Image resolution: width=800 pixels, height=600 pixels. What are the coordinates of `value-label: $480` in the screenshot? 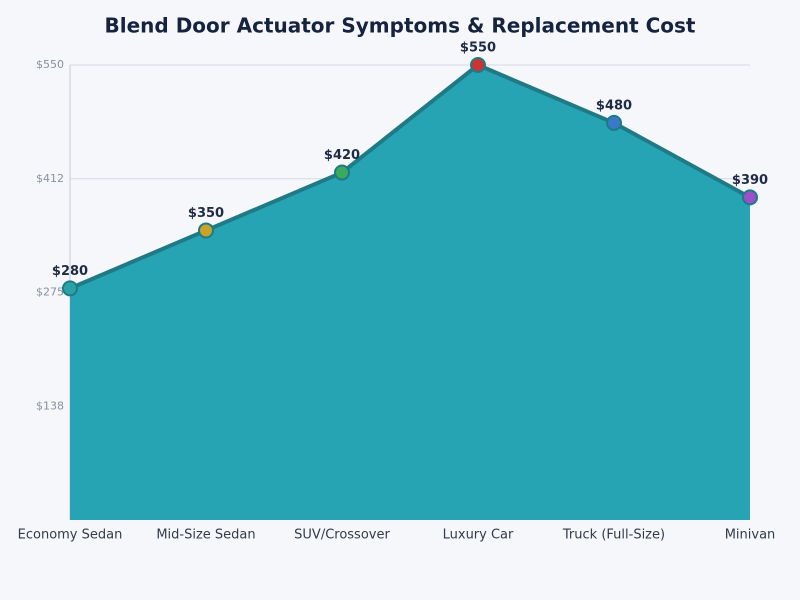 It's located at (614, 105).